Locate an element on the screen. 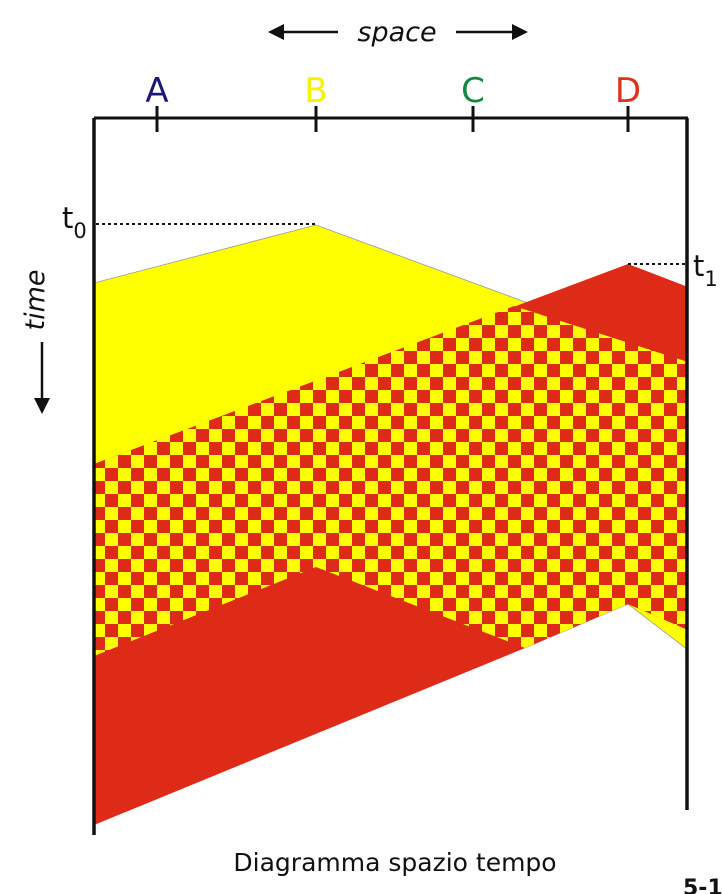 Image resolution: width=722 pixels, height=894 pixels. t1-sub: 1 is located at coordinates (710, 279).